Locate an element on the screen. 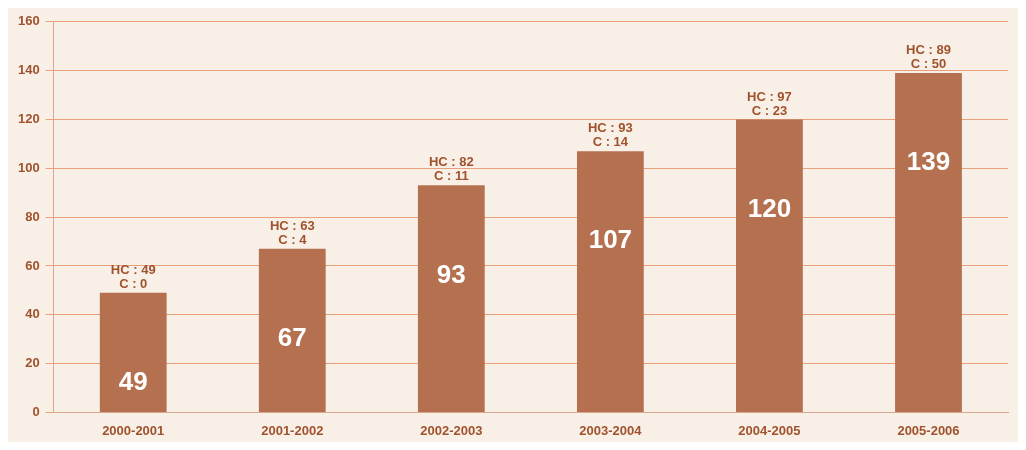 This screenshot has width=1026, height=450. data-label: 107 is located at coordinates (610, 239).